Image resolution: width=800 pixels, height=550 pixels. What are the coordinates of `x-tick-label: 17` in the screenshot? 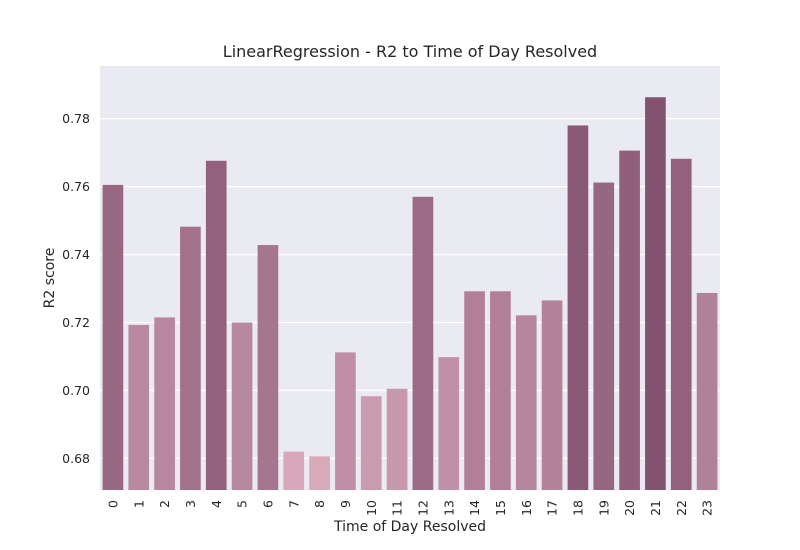 It's located at (552, 508).